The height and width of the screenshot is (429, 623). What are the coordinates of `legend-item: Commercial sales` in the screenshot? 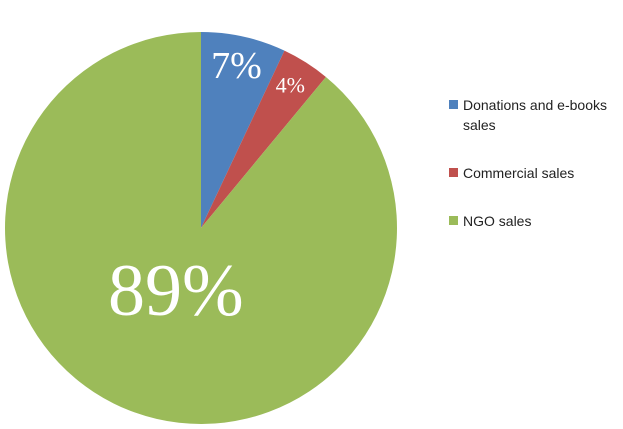 It's located at (535, 173).